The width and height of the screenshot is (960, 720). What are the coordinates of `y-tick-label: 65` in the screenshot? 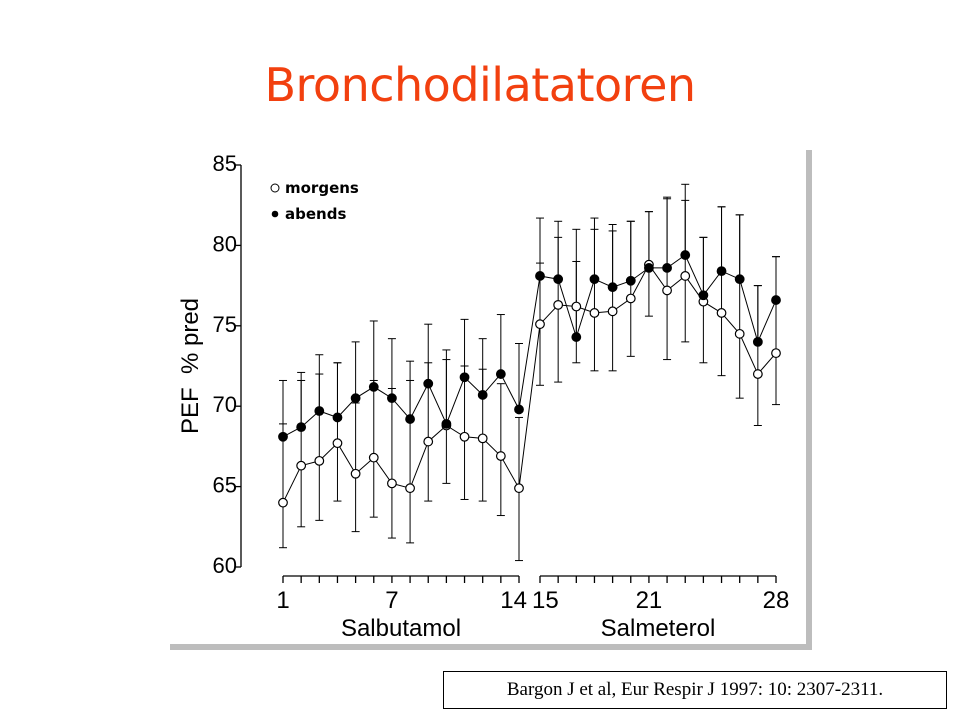 It's located at (225, 485).